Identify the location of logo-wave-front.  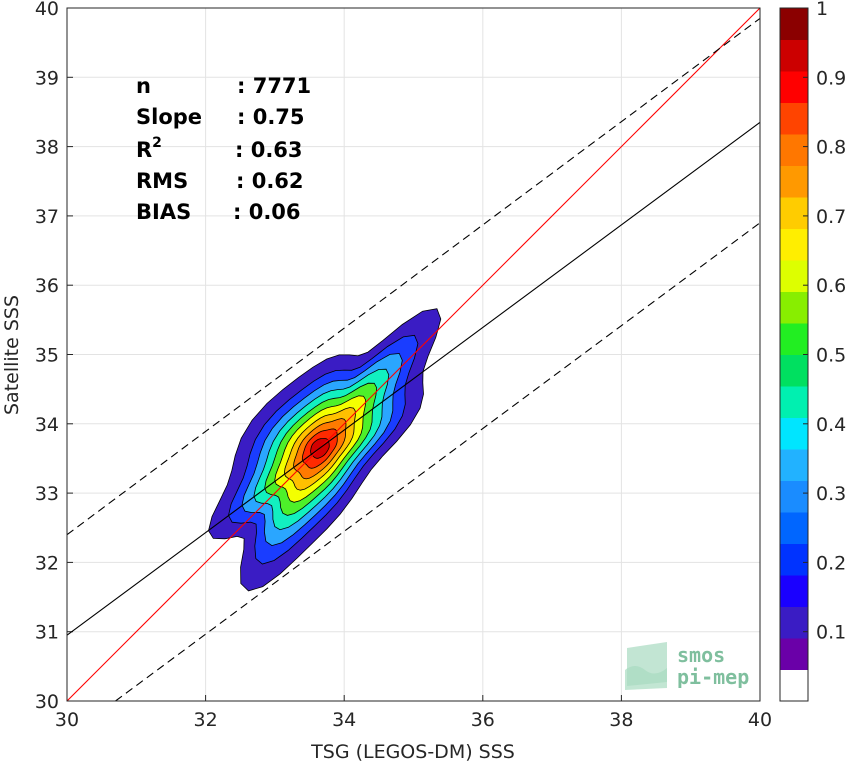
(646, 678).